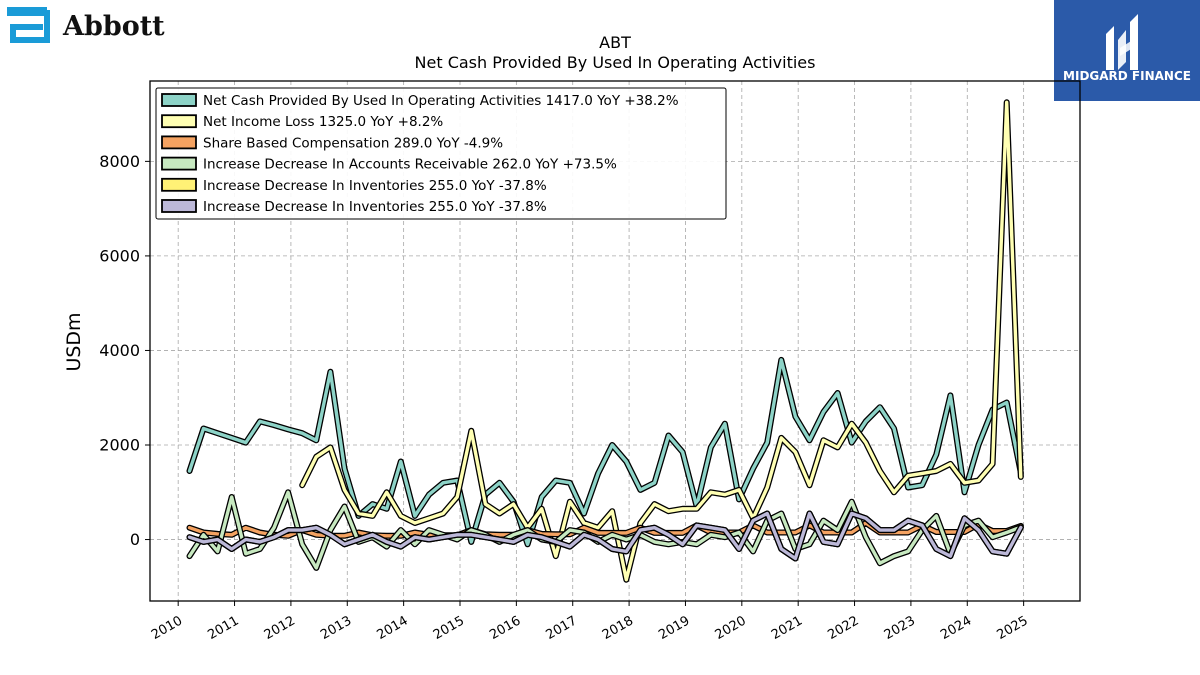  Describe the element at coordinates (787, 628) in the screenshot. I see `x-tick-label: 2021` at that location.